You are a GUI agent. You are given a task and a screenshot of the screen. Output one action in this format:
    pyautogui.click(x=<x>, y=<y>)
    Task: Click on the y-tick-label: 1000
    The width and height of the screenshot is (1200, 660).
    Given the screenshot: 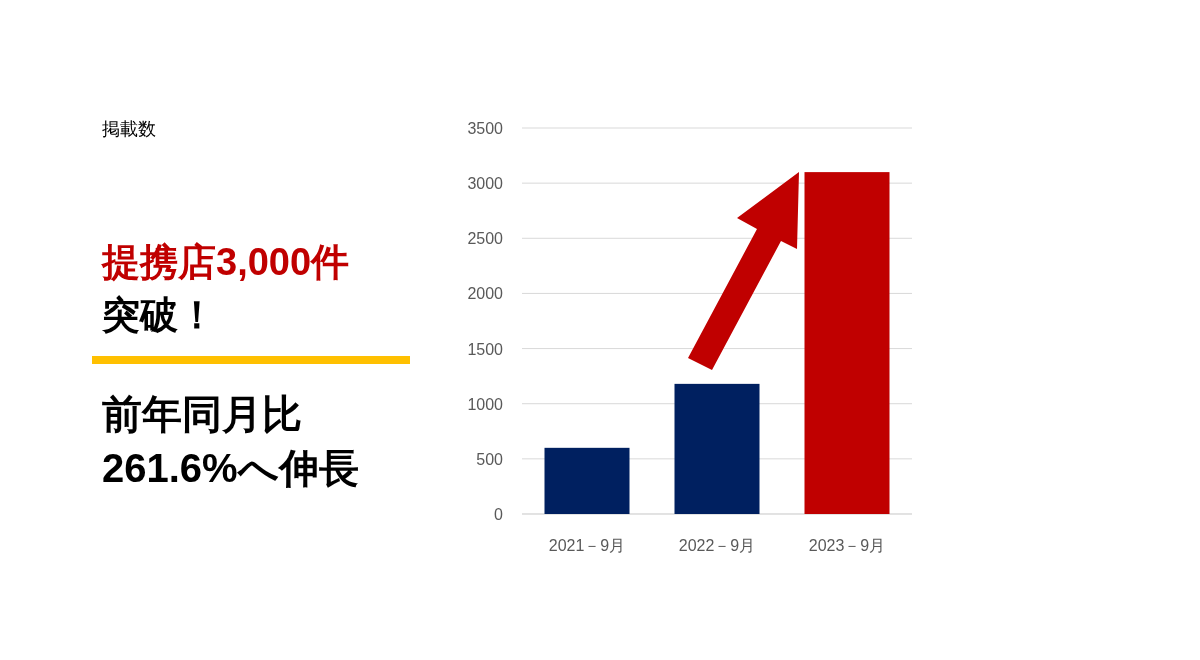 What is the action you would take?
    pyautogui.click(x=485, y=404)
    